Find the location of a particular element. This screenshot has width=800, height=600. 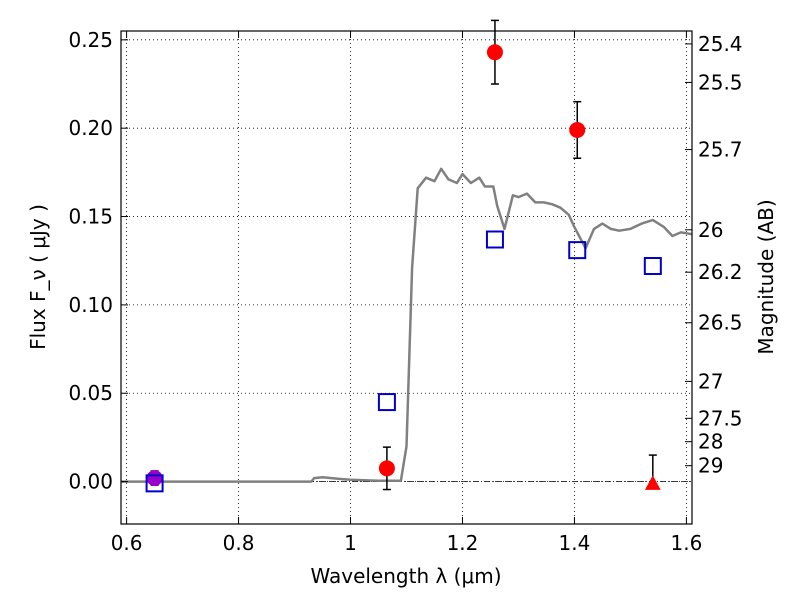

y2-tick-label: 28 is located at coordinates (710, 442).